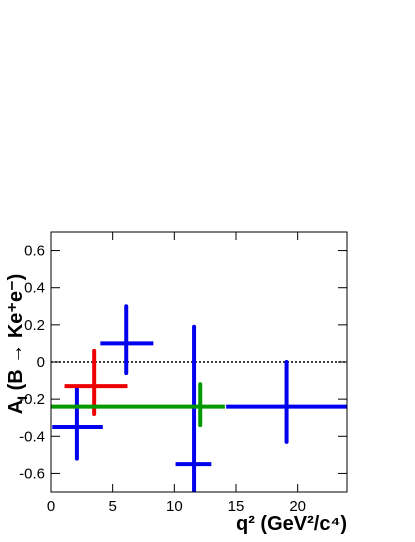 The width and height of the screenshot is (415, 542). What do you see at coordinates (22, 398) in the screenshot?
I see `y-label-sub: I` at bounding box center [22, 398].